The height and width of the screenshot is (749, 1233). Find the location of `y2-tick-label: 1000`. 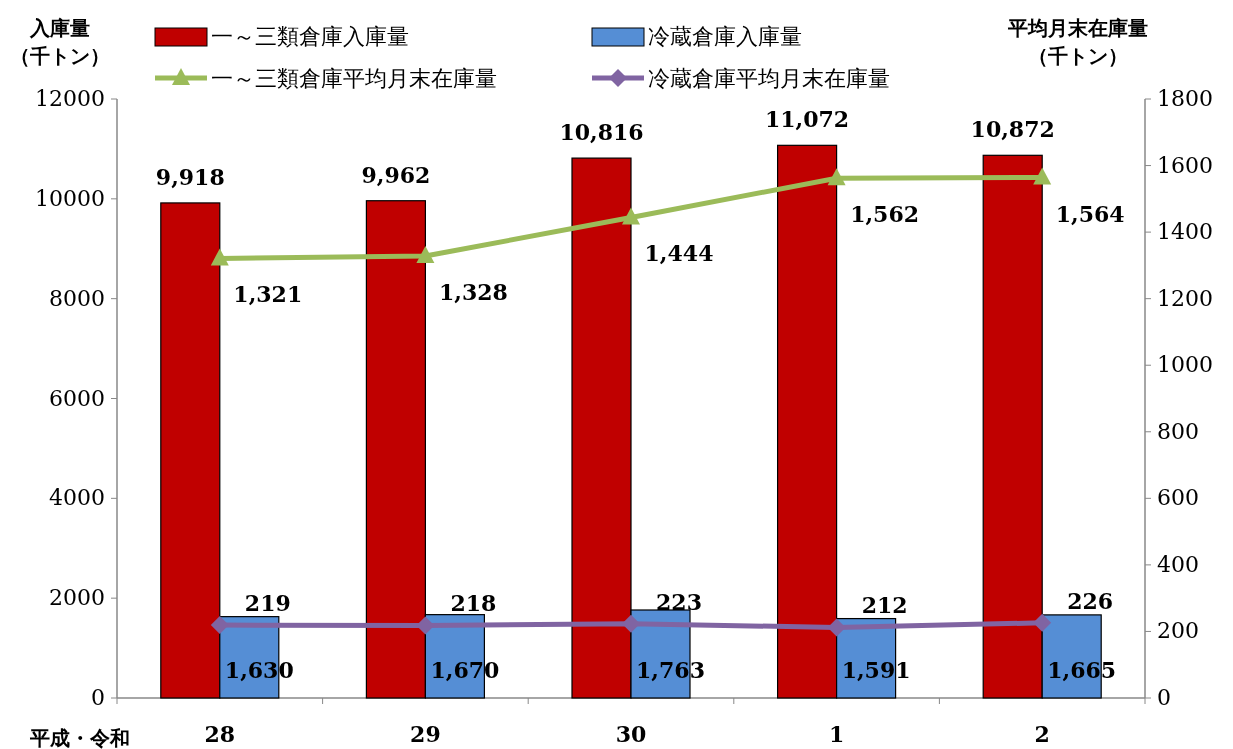

y2-tick-label: 1000 is located at coordinates (1185, 365).